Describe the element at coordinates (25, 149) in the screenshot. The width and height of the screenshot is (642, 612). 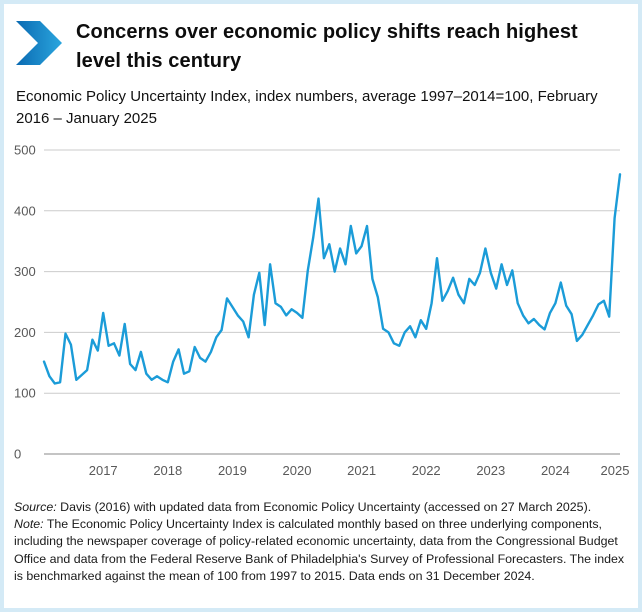
I see `svg-text: 500` at that location.